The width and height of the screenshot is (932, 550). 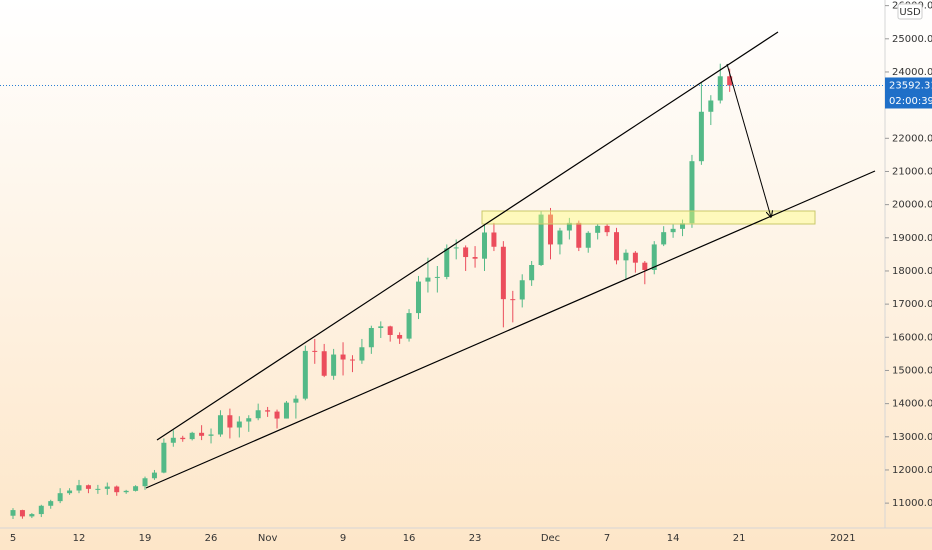 I want to click on y-tick-label: 13000.00, so click(x=912, y=437).